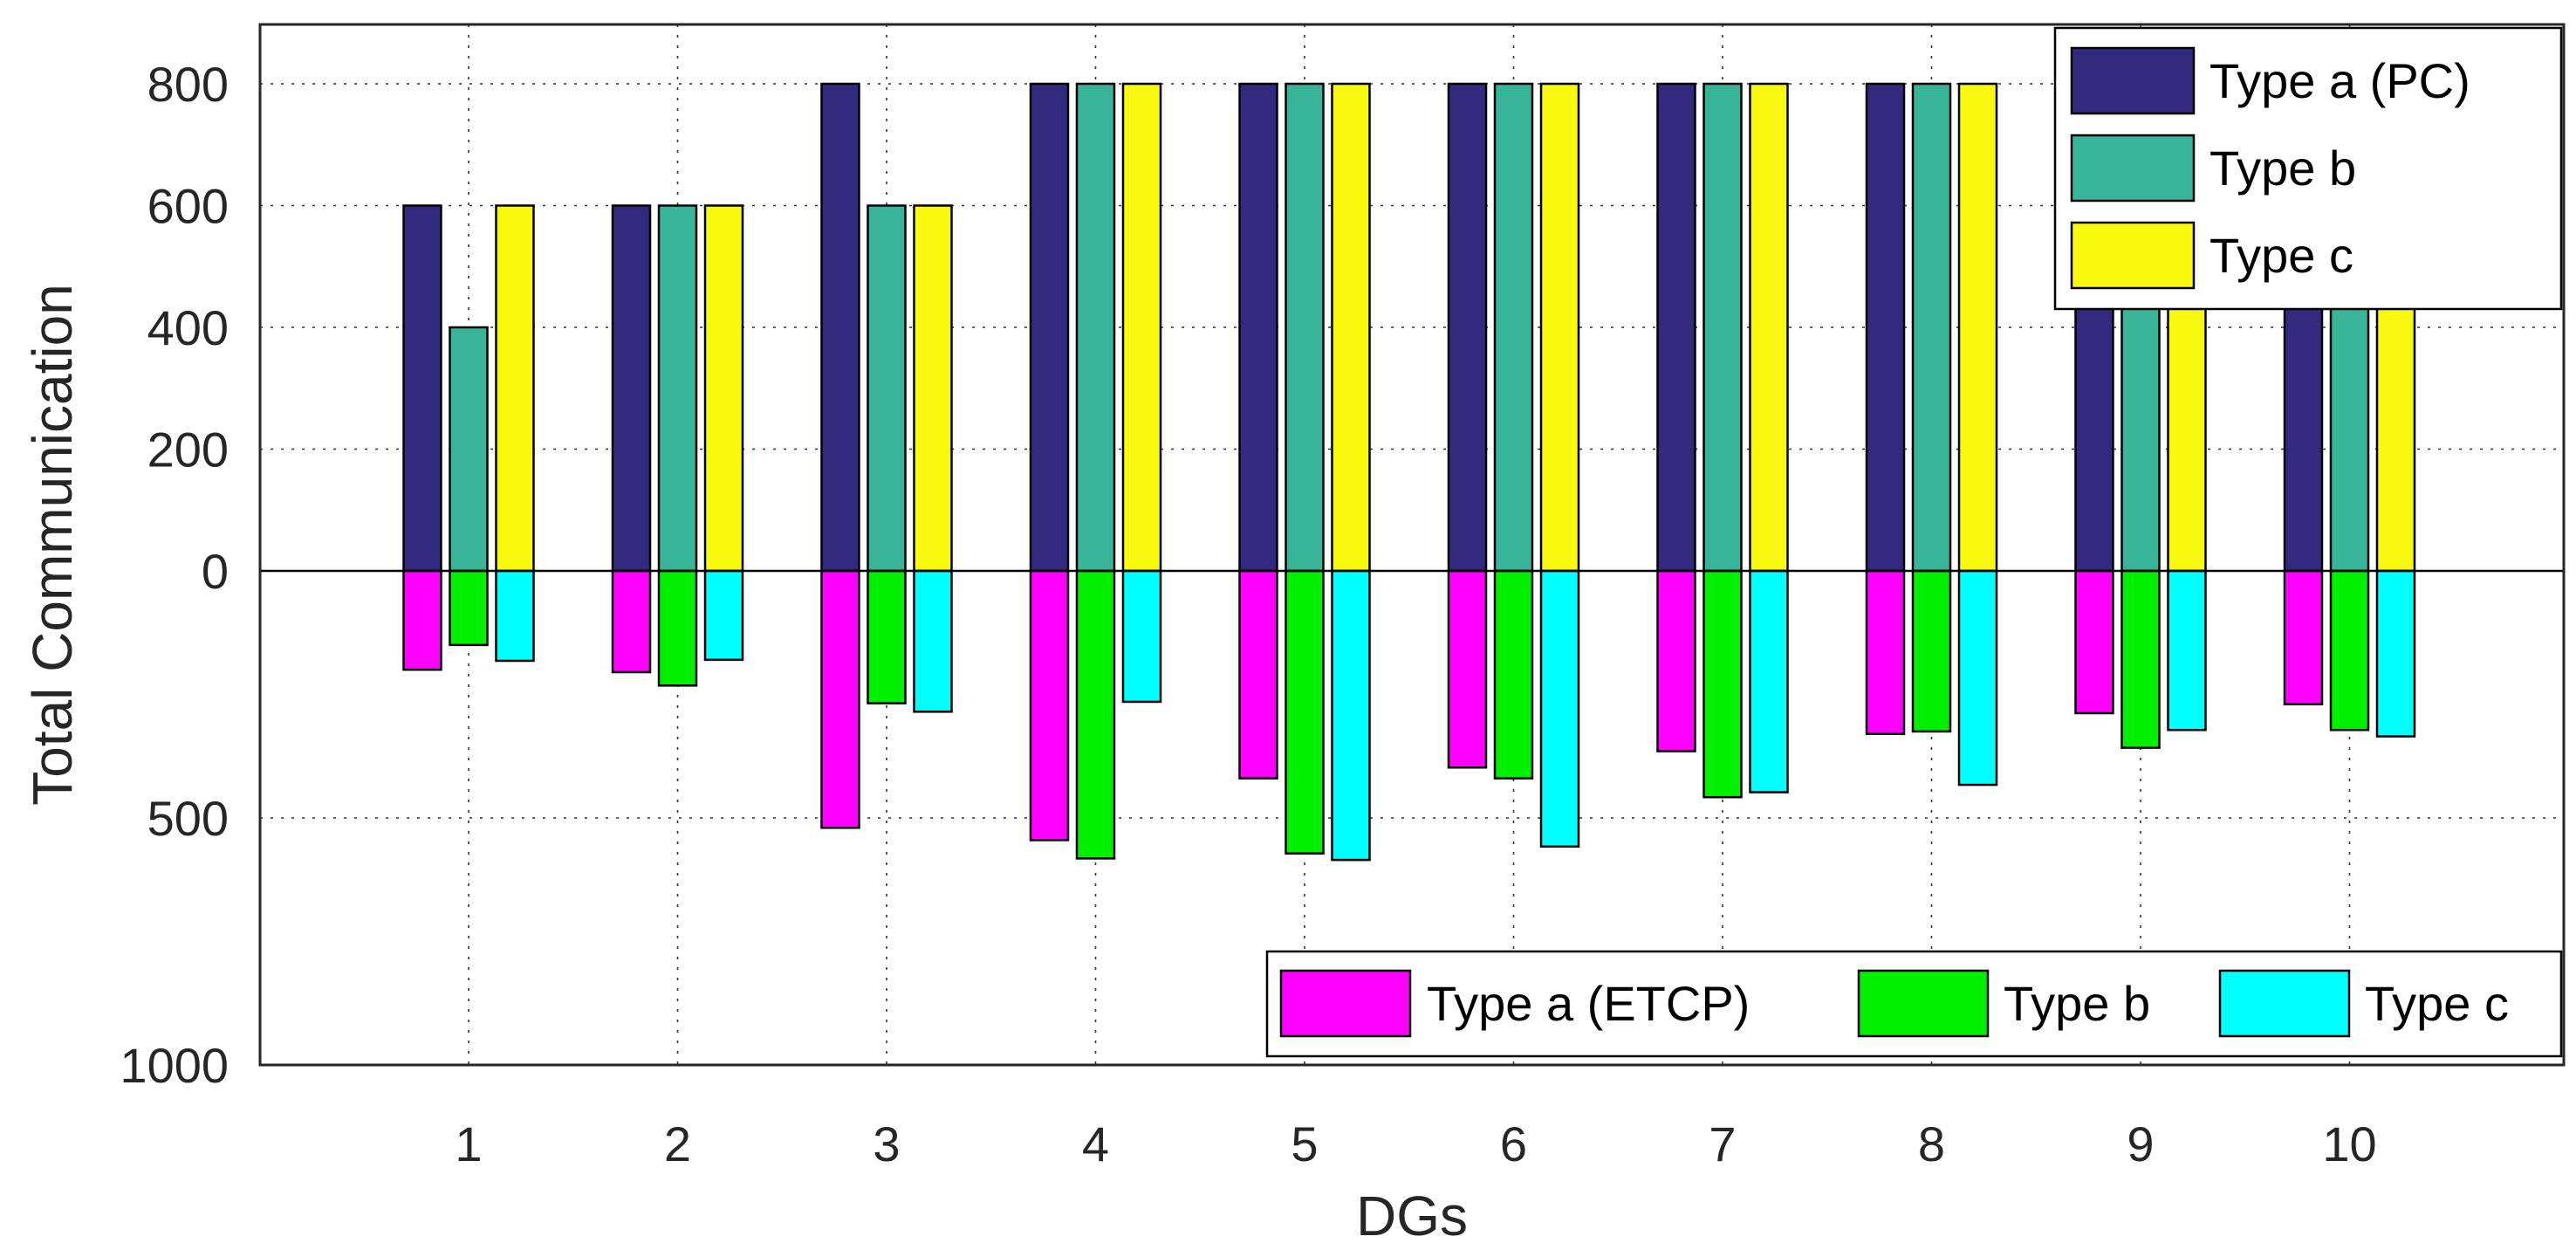 Image resolution: width=2576 pixels, height=1257 pixels. Describe the element at coordinates (2349, 1144) in the screenshot. I see `x-tick-label: 10` at that location.